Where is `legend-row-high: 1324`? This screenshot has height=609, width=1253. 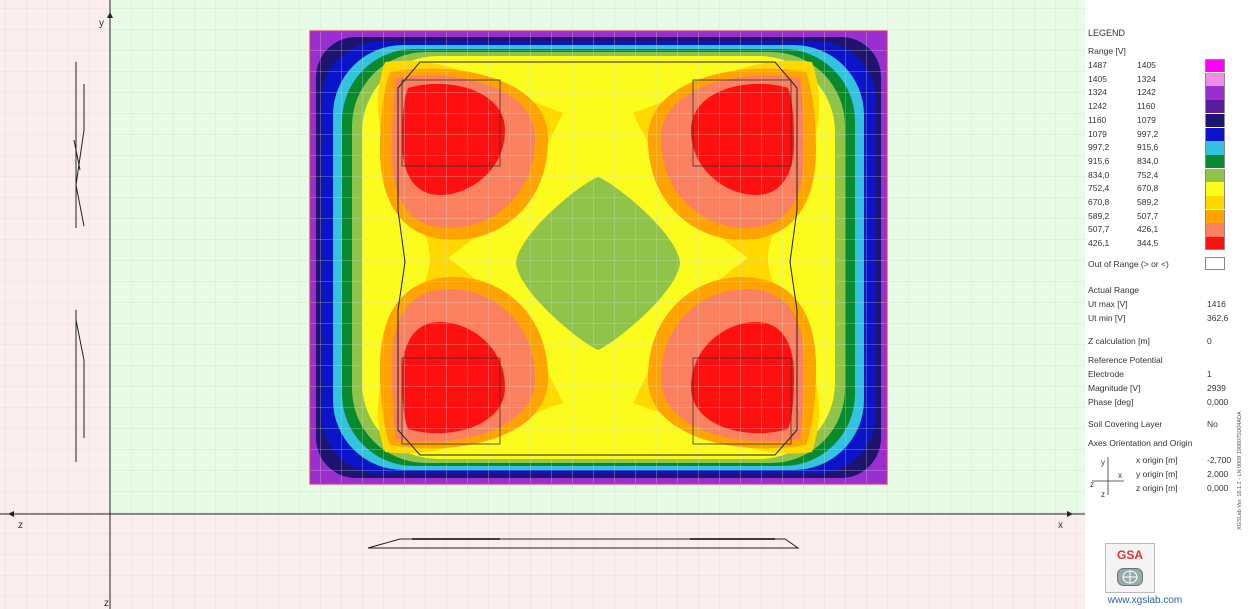
legend-row-high: 1324 is located at coordinates (1097, 92).